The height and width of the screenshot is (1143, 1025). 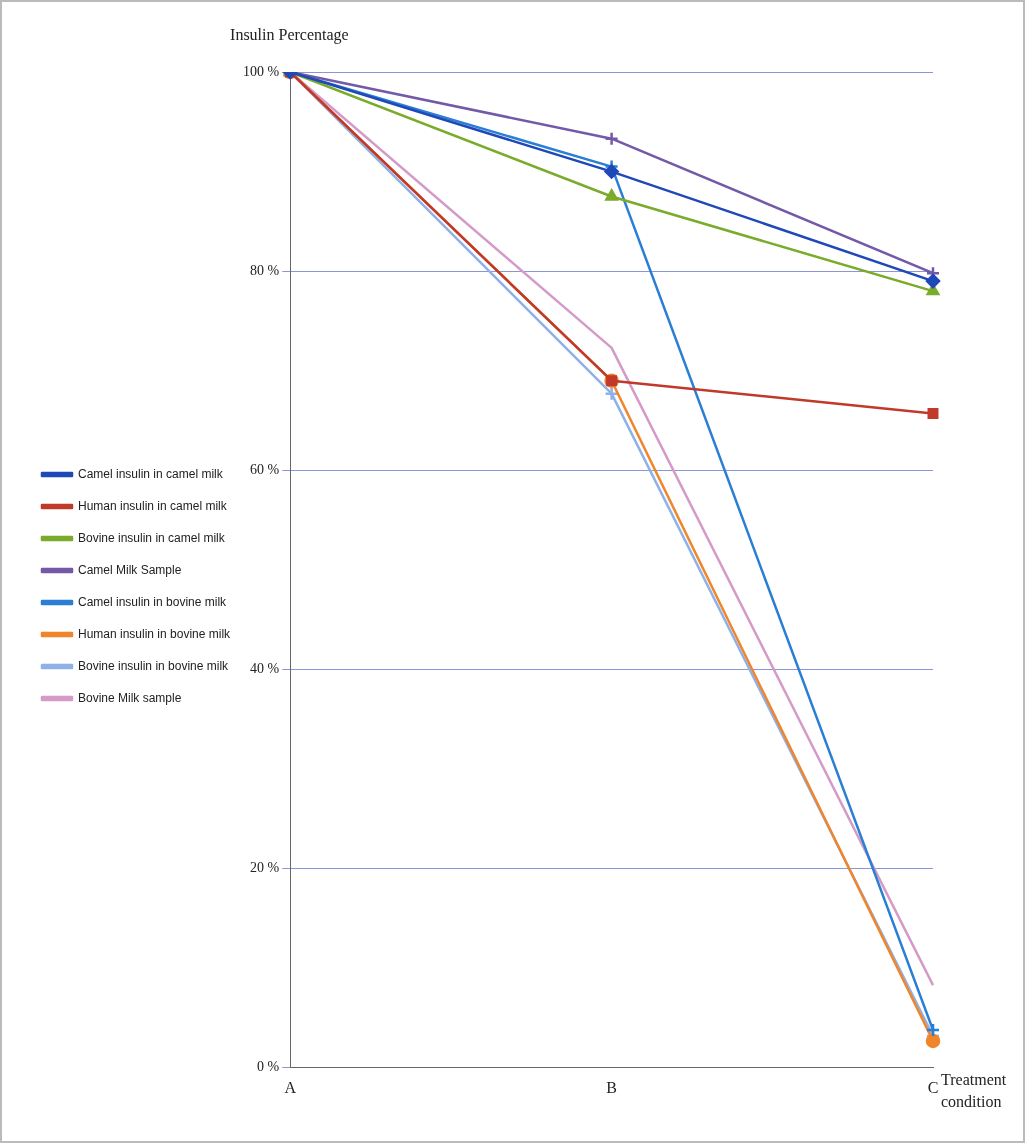 What do you see at coordinates (130, 697) in the screenshot?
I see `legend-label: Bovine Milk sample` at bounding box center [130, 697].